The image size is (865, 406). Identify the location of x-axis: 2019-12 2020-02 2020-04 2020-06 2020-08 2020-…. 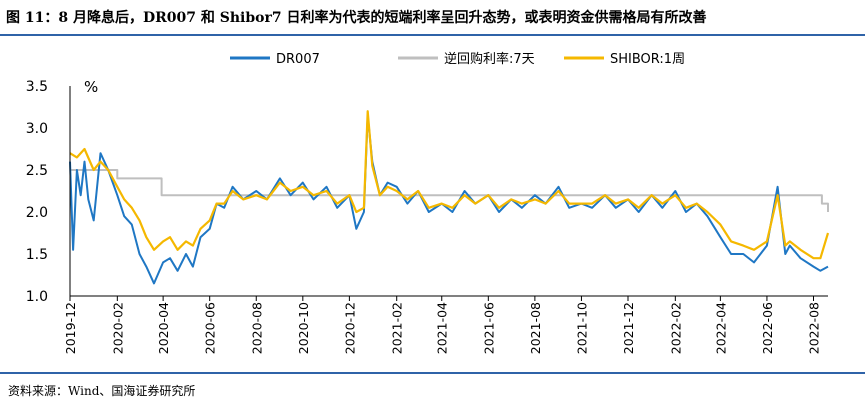
(445, 324).